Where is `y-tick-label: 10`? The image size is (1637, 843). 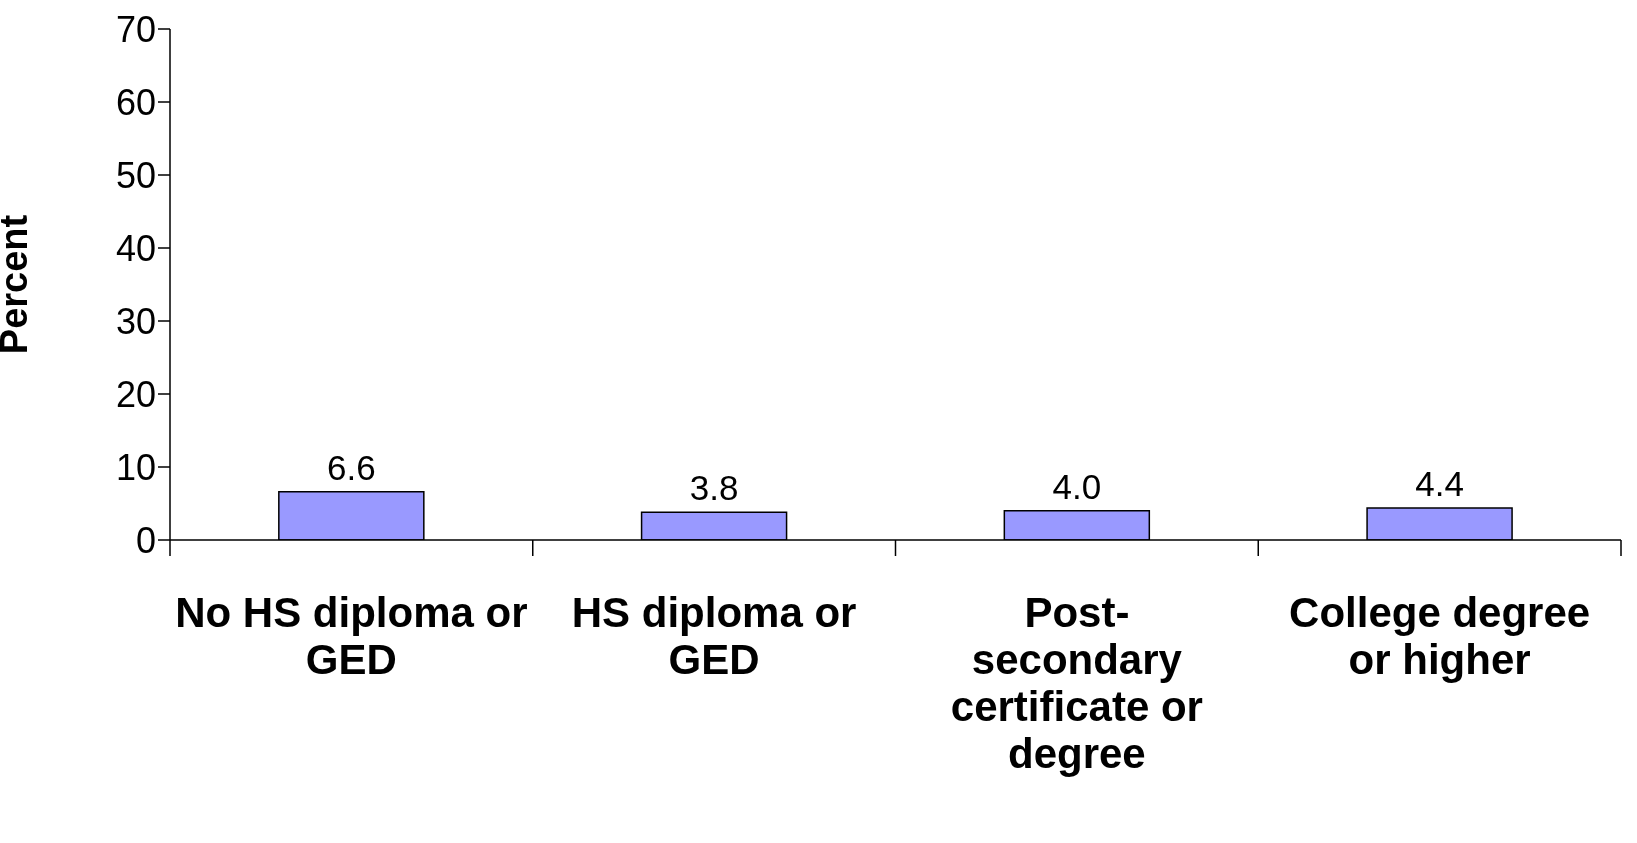
y-tick-label: 10 is located at coordinates (135, 467).